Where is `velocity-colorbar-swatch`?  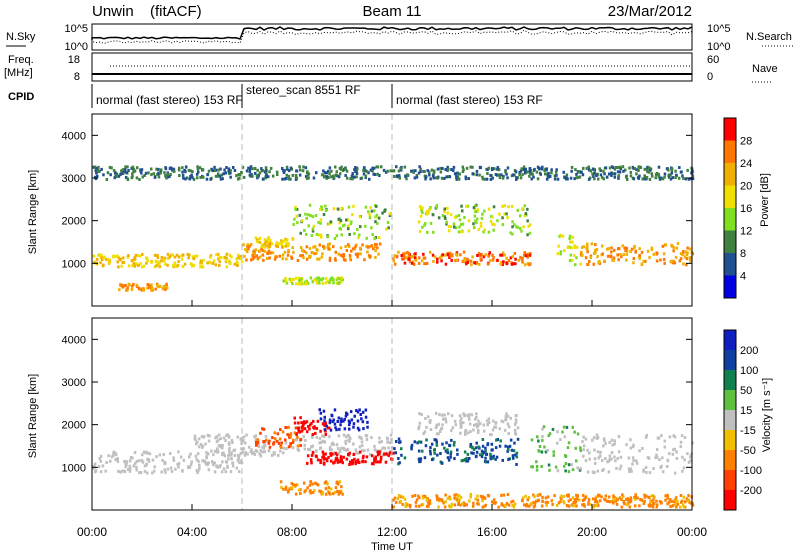
velocity-colorbar-swatch is located at coordinates (730, 400).